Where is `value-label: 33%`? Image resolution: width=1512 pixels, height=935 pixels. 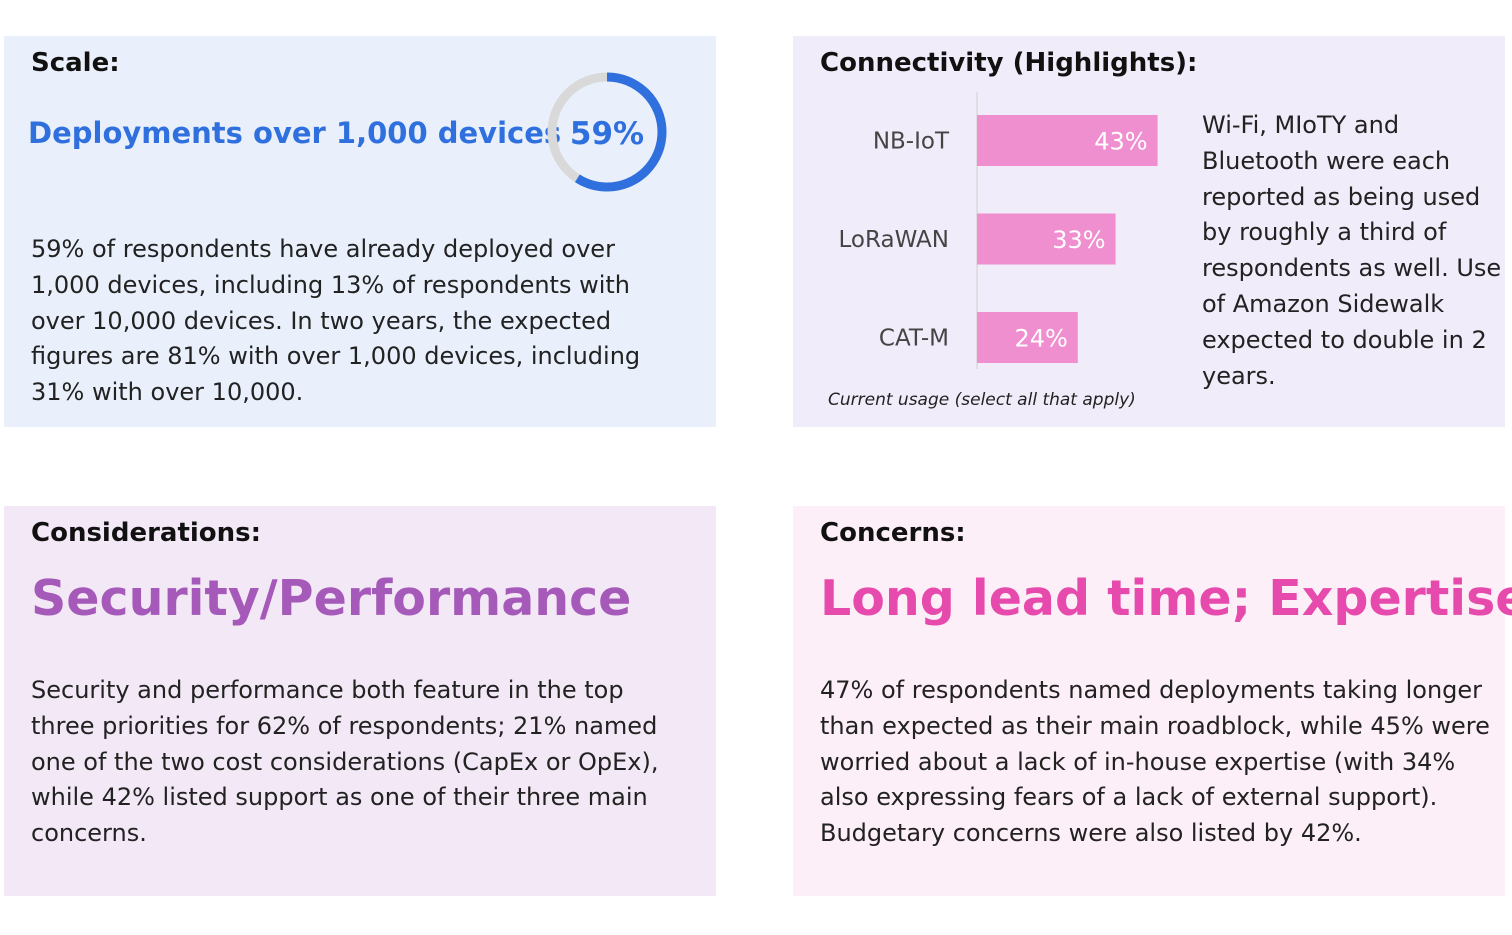 value-label: 33% is located at coordinates (1078, 240).